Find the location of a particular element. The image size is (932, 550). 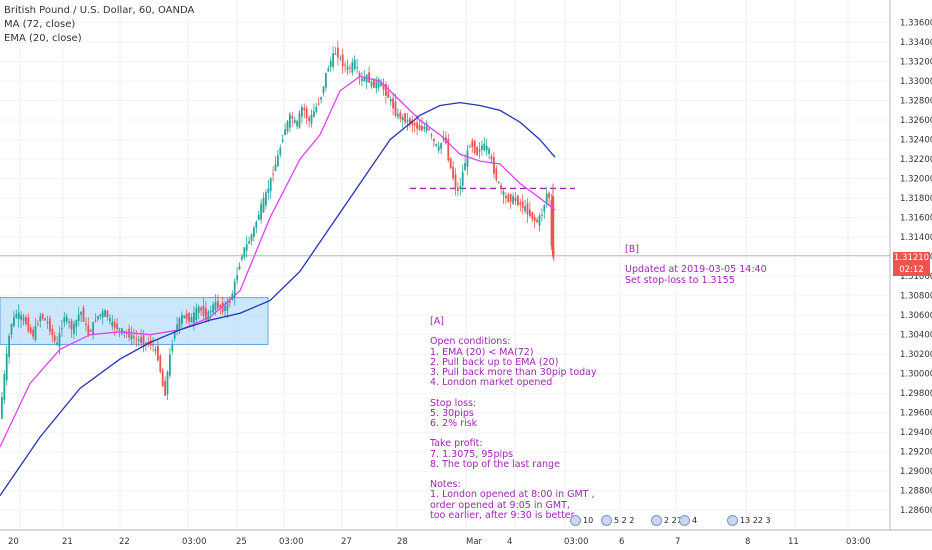

event-marker-3: 2 272 is located at coordinates (669, 520).